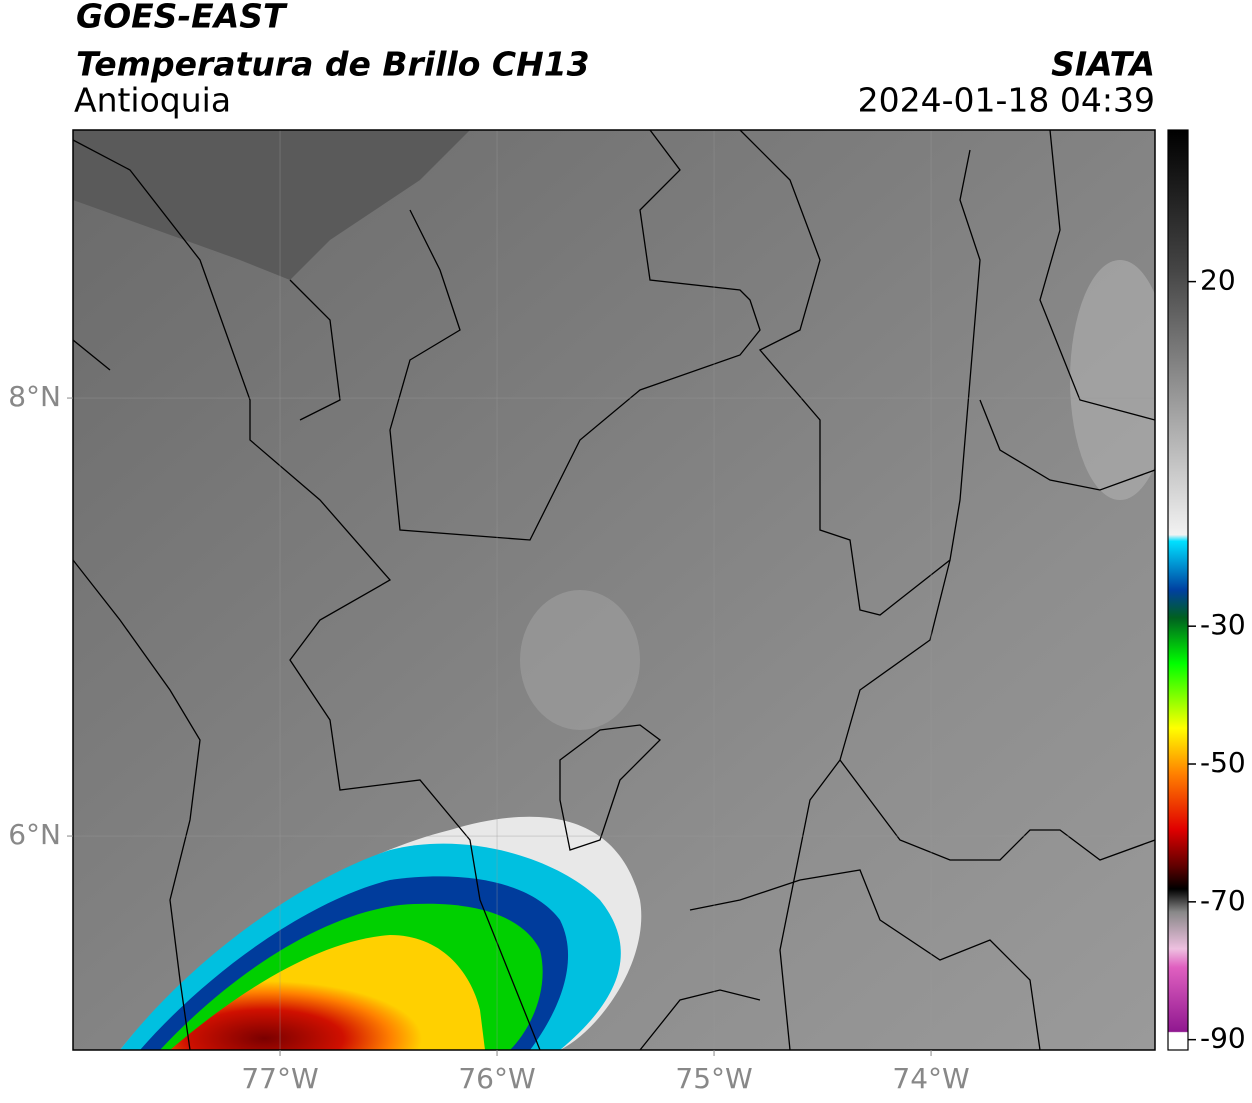 The image size is (1252, 1103). I want to click on region: Antioquia, so click(152, 100).